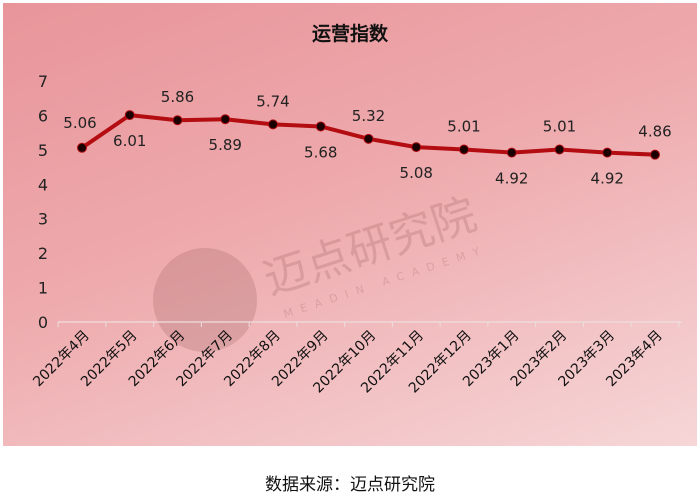 The image size is (700, 504). I want to click on y-tick-label: 7, so click(43, 81).